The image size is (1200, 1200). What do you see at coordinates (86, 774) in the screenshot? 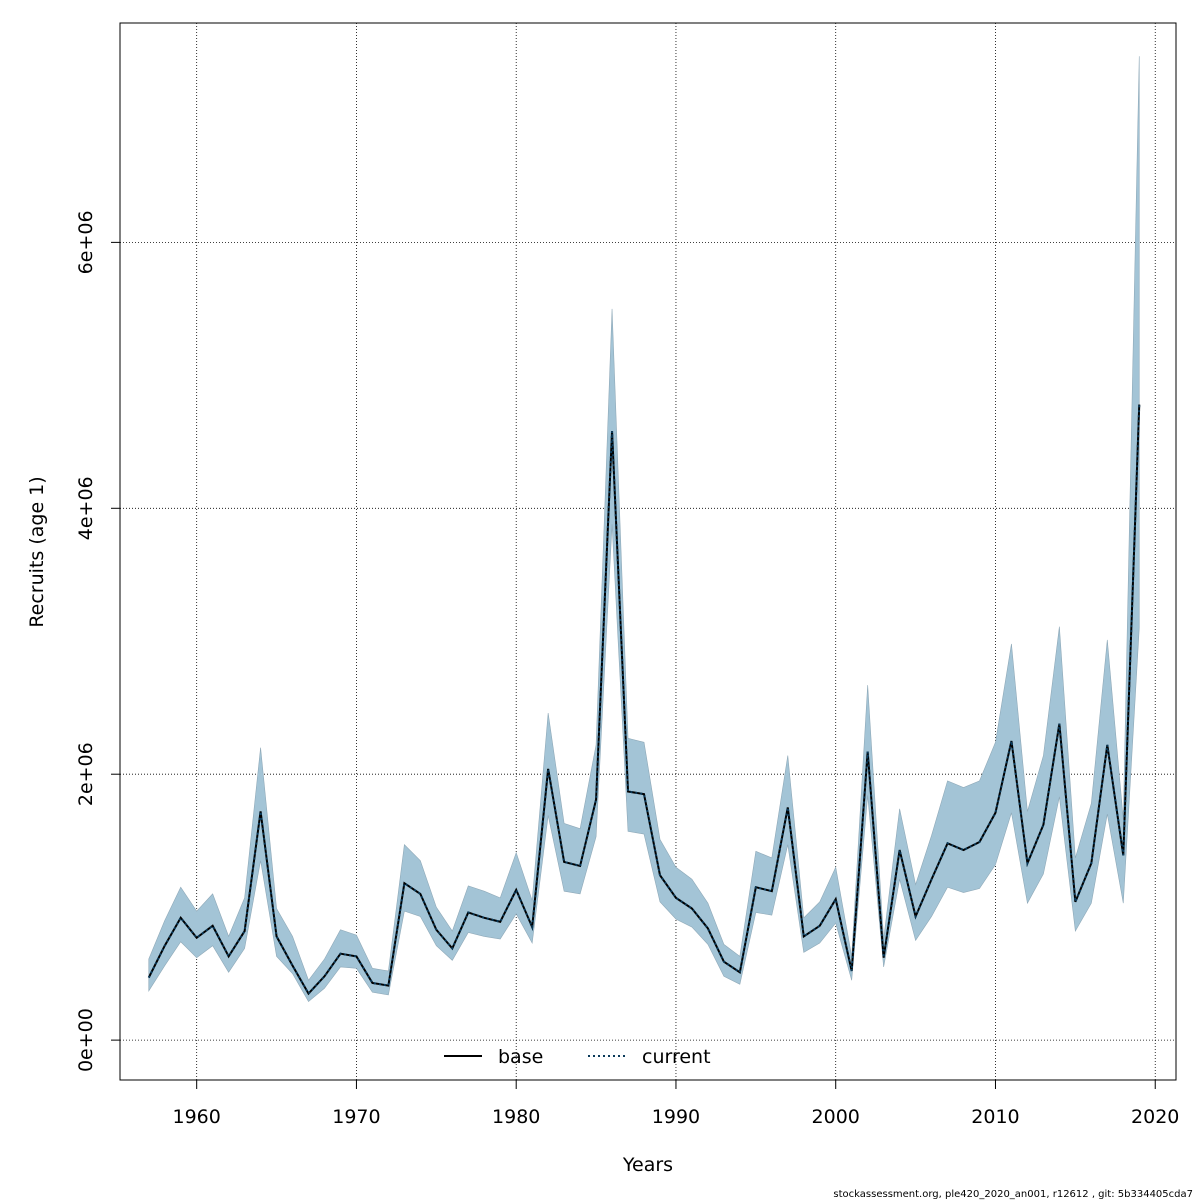
I see `y-tick-label: 2e+06` at bounding box center [86, 774].